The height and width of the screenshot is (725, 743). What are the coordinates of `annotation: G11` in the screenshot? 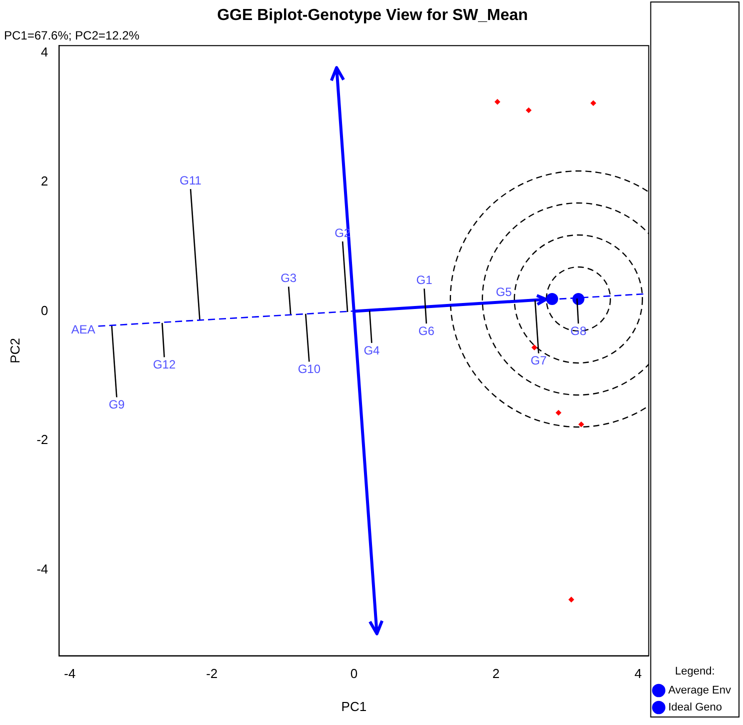 It's located at (191, 180).